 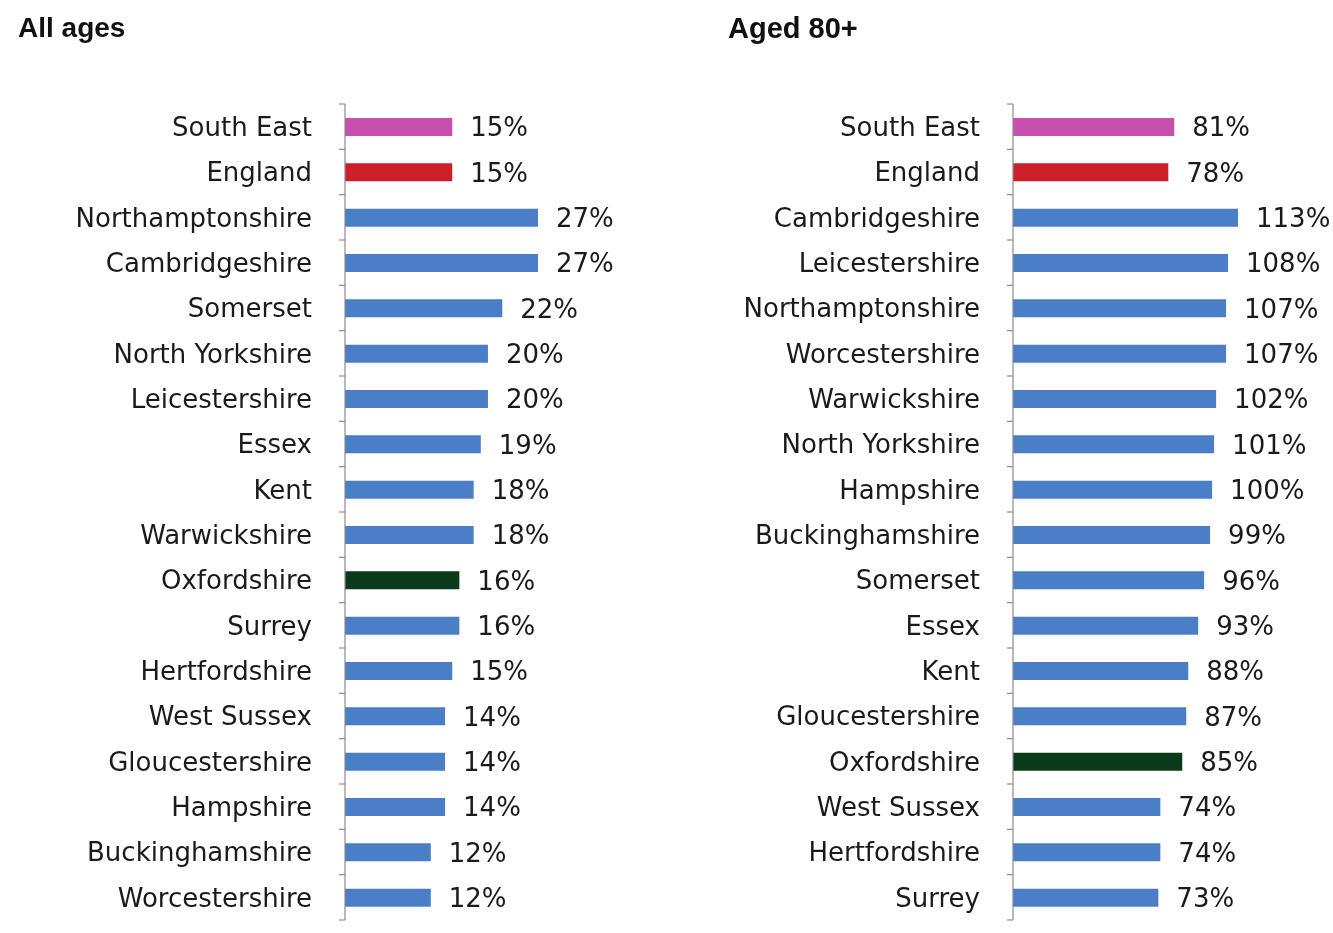 I want to click on data-label: 81%, so click(x=1221, y=127).